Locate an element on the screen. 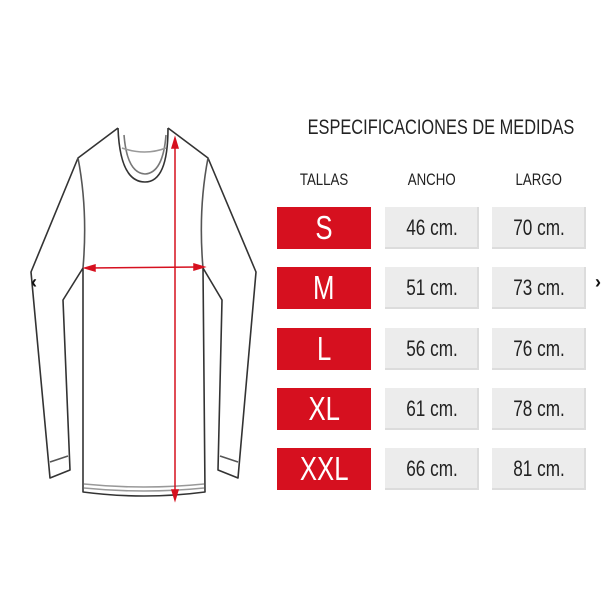 Image resolution: width=610 pixels, height=610 pixels. cell-length: 70 cm. is located at coordinates (539, 228).